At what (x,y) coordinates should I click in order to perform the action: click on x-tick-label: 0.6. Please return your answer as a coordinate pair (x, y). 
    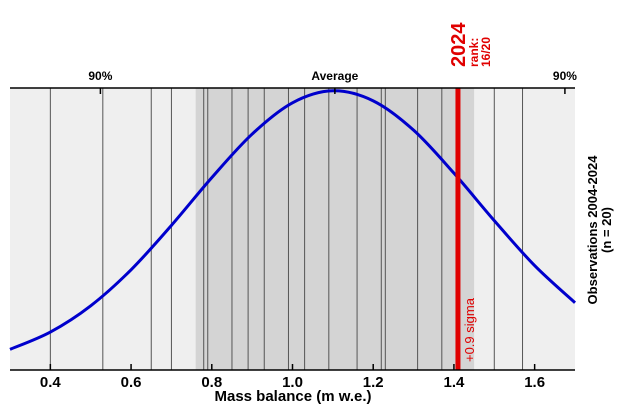
    Looking at the image, I should click on (131, 382).